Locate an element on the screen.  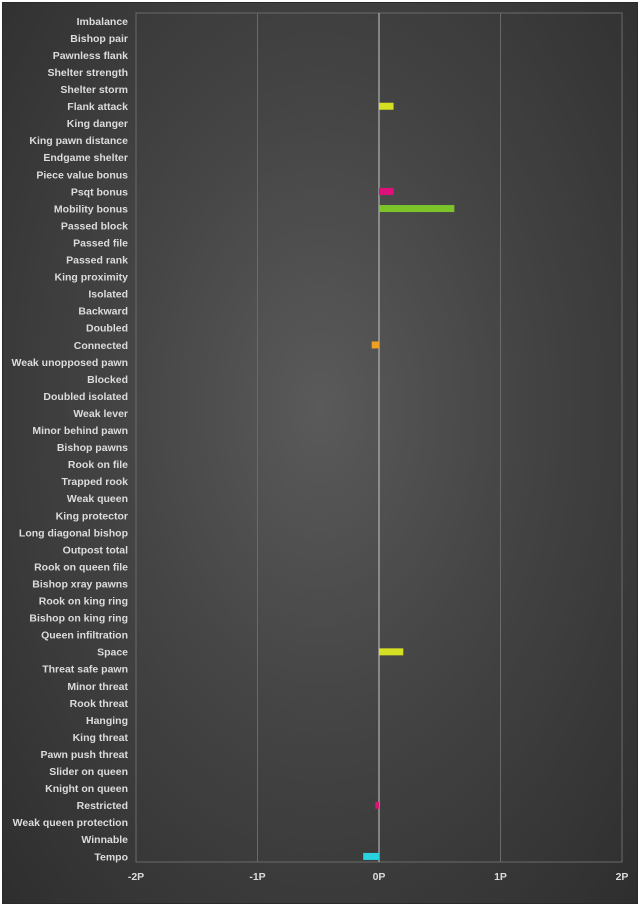
category-label: Rook threat is located at coordinates (99, 704).